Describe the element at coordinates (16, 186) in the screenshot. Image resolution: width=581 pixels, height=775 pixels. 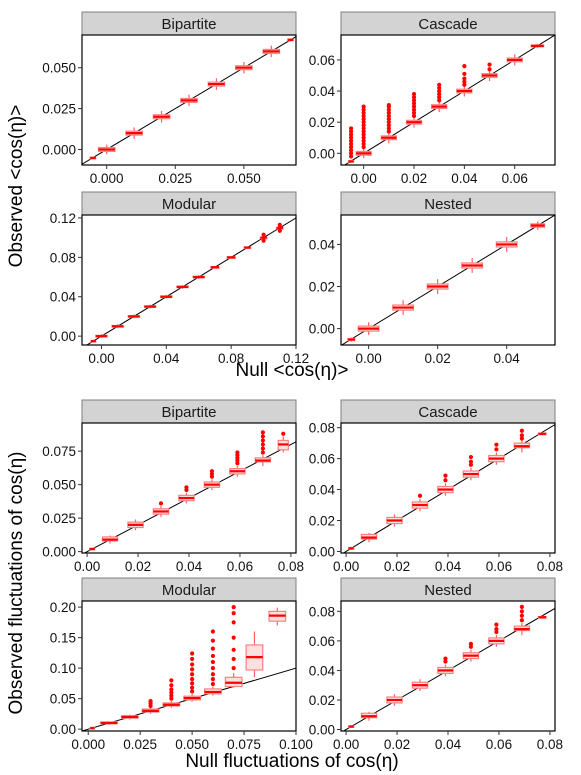
I see `chart1-y-axis-title: Observed <cos(η)>` at that location.